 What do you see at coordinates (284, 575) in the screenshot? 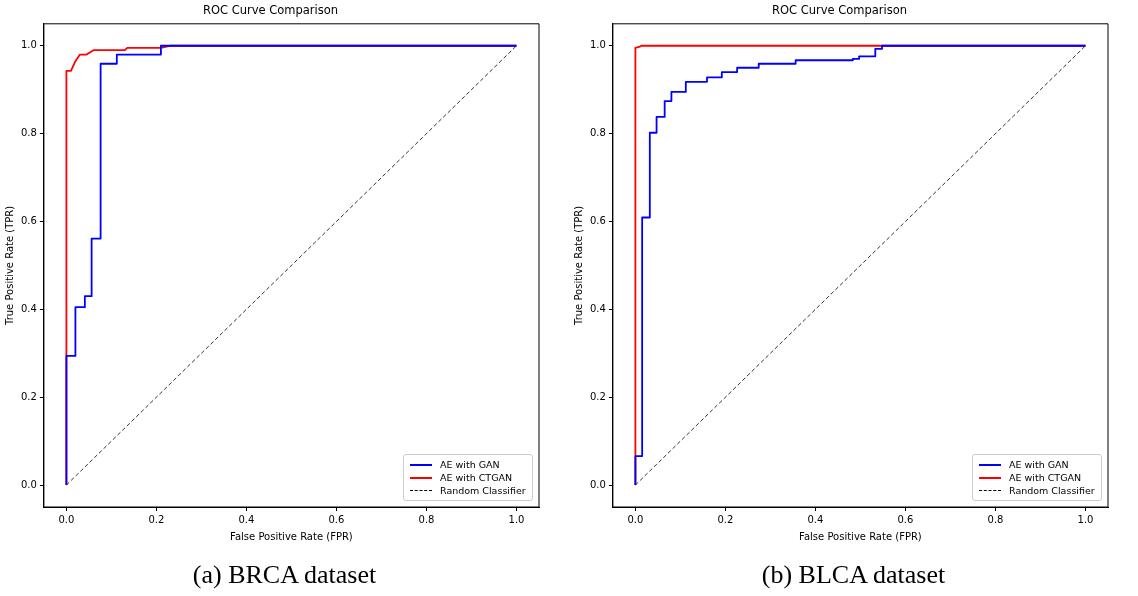
I see `text: (a) BRCA dataset` at bounding box center [284, 575].